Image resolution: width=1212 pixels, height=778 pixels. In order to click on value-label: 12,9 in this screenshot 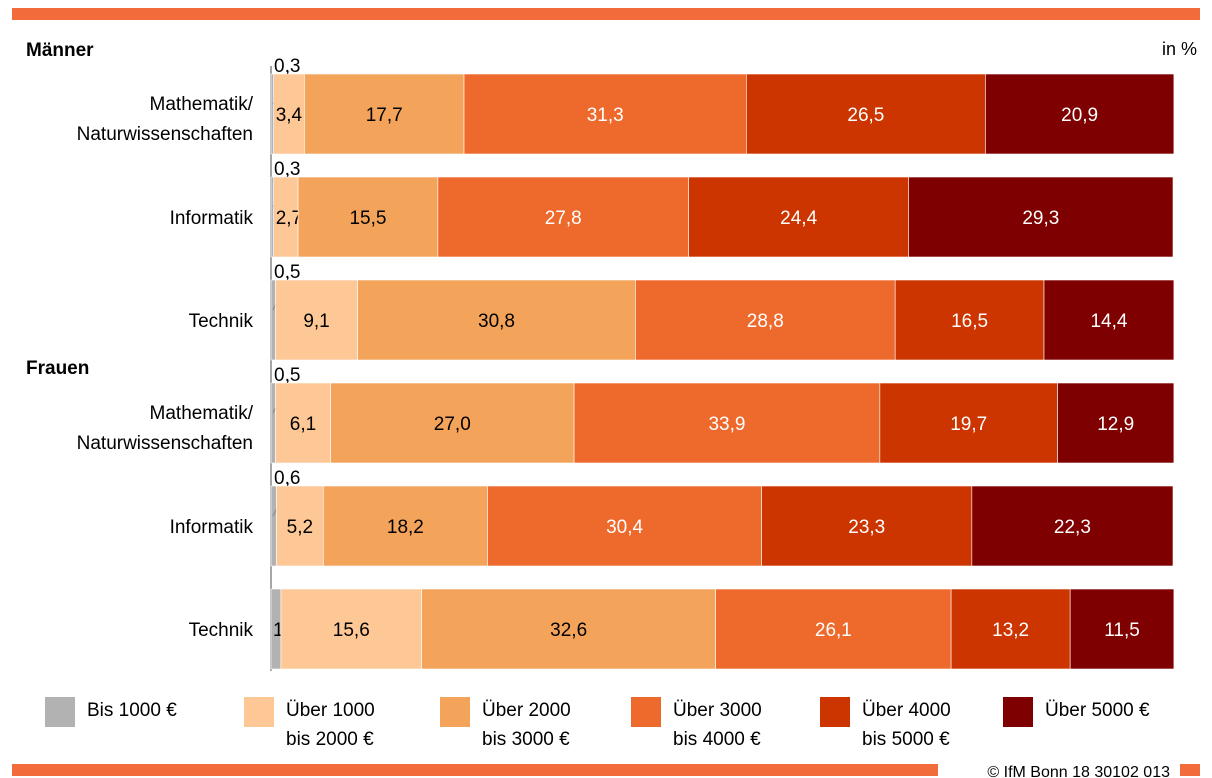, I will do `click(1115, 424)`.